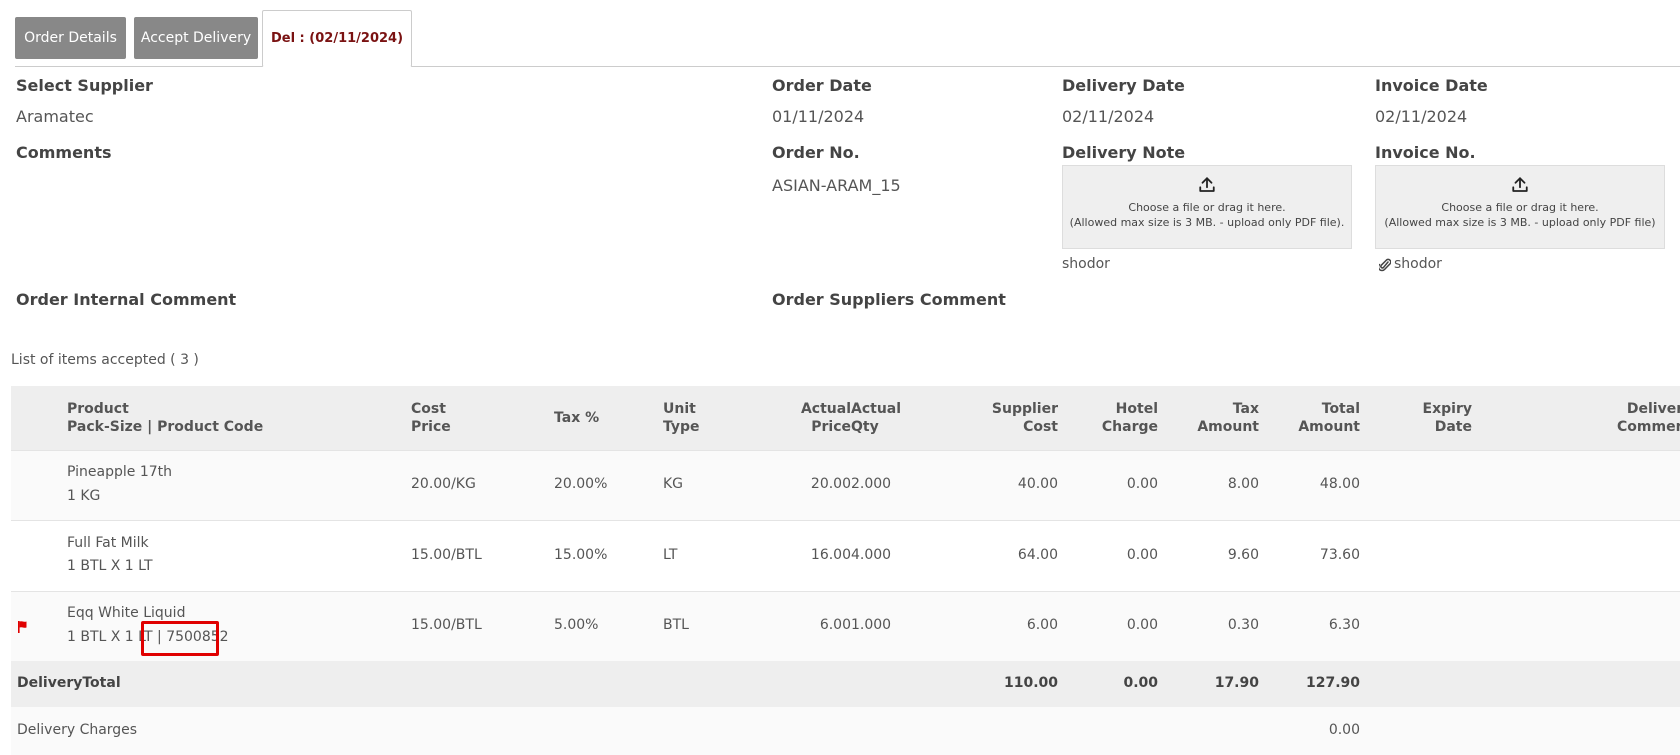 This screenshot has height=755, width=1680. What do you see at coordinates (1042, 625) in the screenshot?
I see `supplier-cost: 6.00` at bounding box center [1042, 625].